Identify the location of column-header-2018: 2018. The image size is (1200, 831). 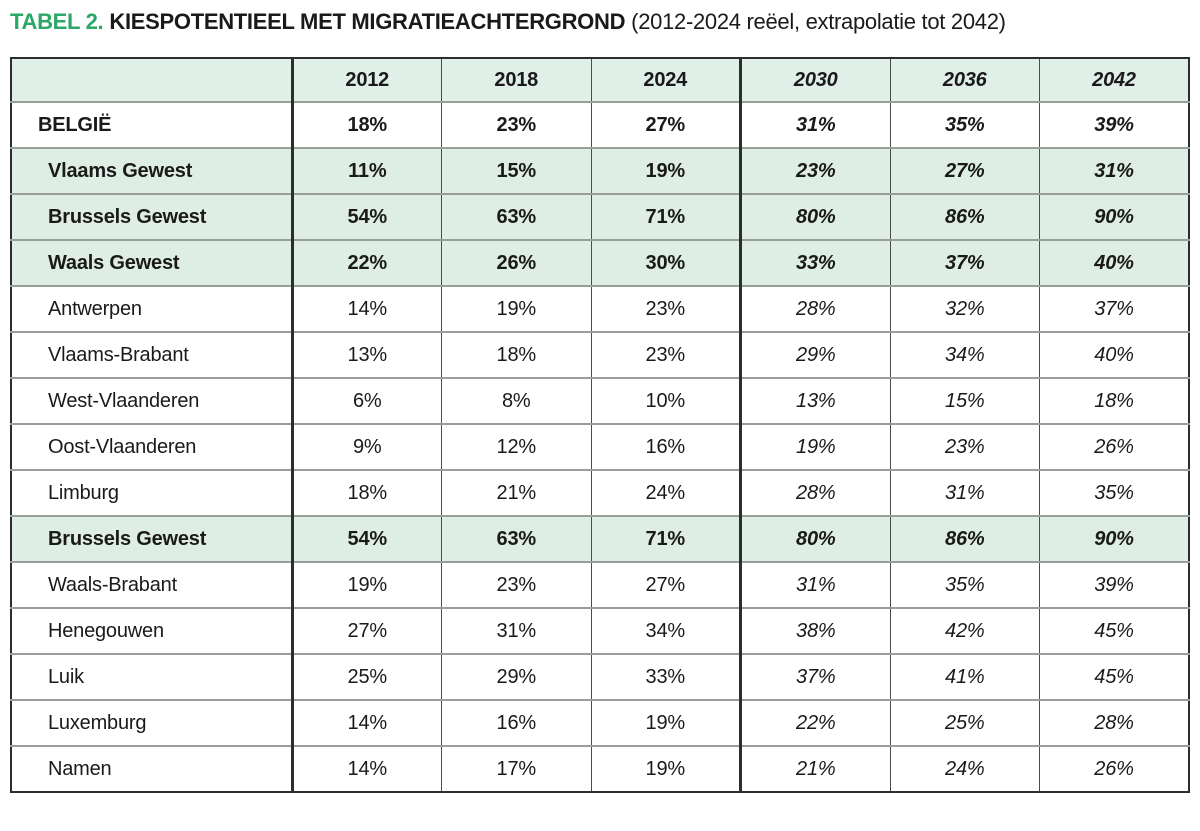
(516, 80).